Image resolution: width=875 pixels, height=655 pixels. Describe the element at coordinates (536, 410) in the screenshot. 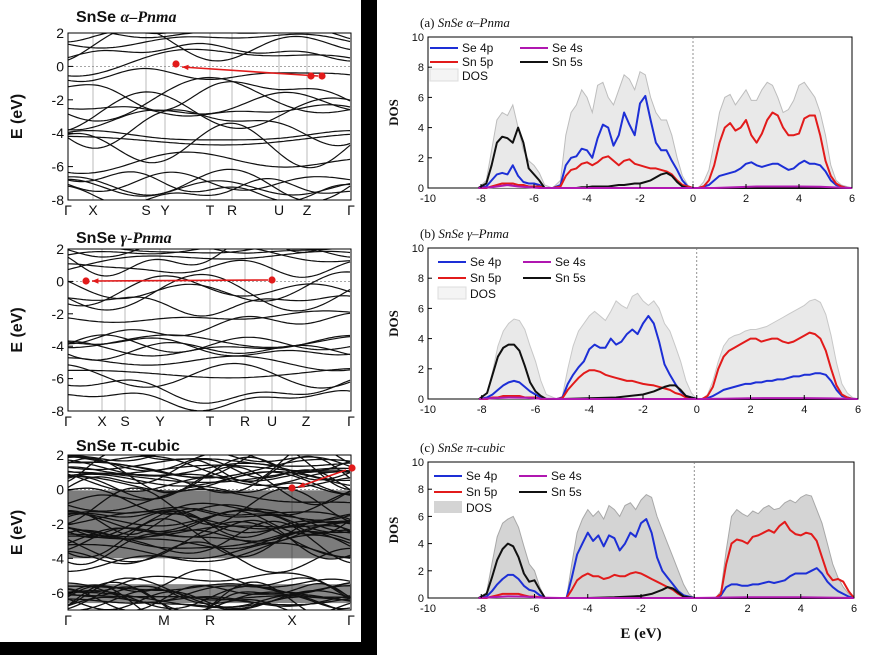

I see `x-tick-label: -6` at that location.